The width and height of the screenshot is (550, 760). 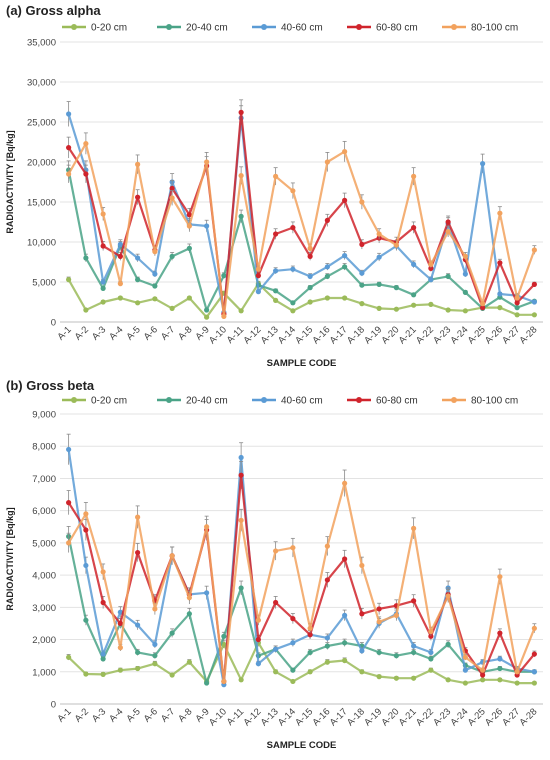 I want to click on y-axis-label: RADIOACTIVITY [Bq/kg], so click(x=10, y=181).